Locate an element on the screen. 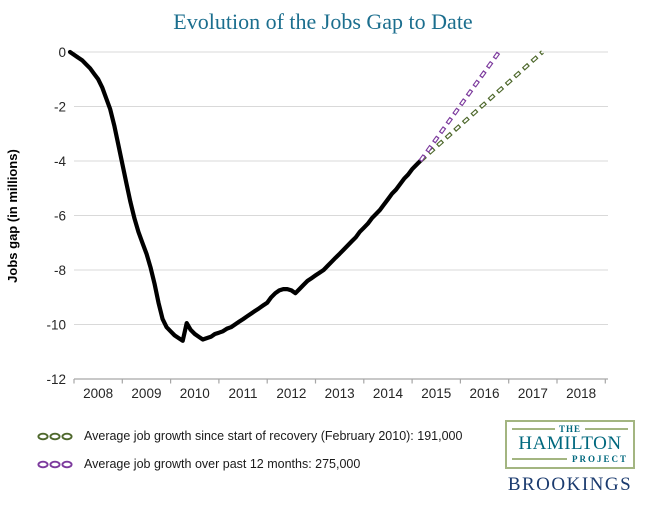 The image size is (646, 507). x-tick-label: 2017 is located at coordinates (533, 393).